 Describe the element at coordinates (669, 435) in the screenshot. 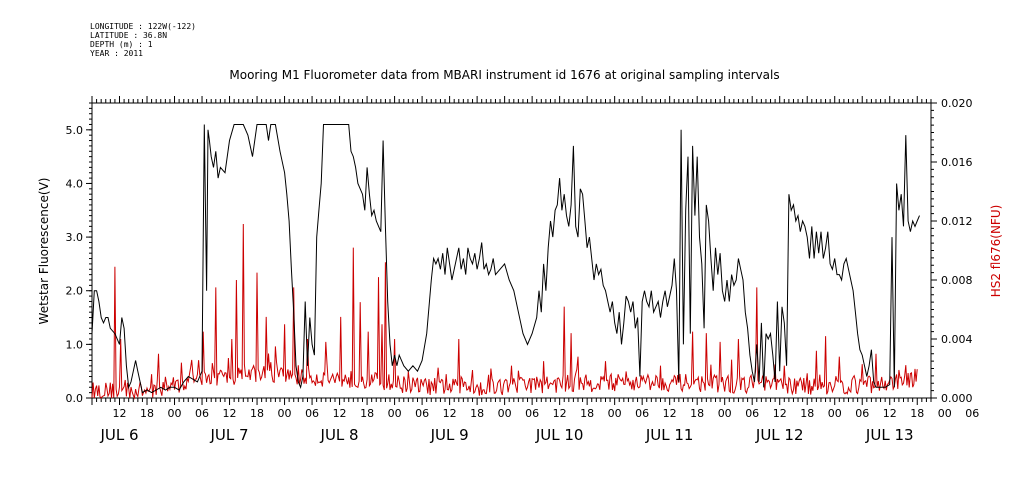

I see `x-day-label: JUL 11` at that location.